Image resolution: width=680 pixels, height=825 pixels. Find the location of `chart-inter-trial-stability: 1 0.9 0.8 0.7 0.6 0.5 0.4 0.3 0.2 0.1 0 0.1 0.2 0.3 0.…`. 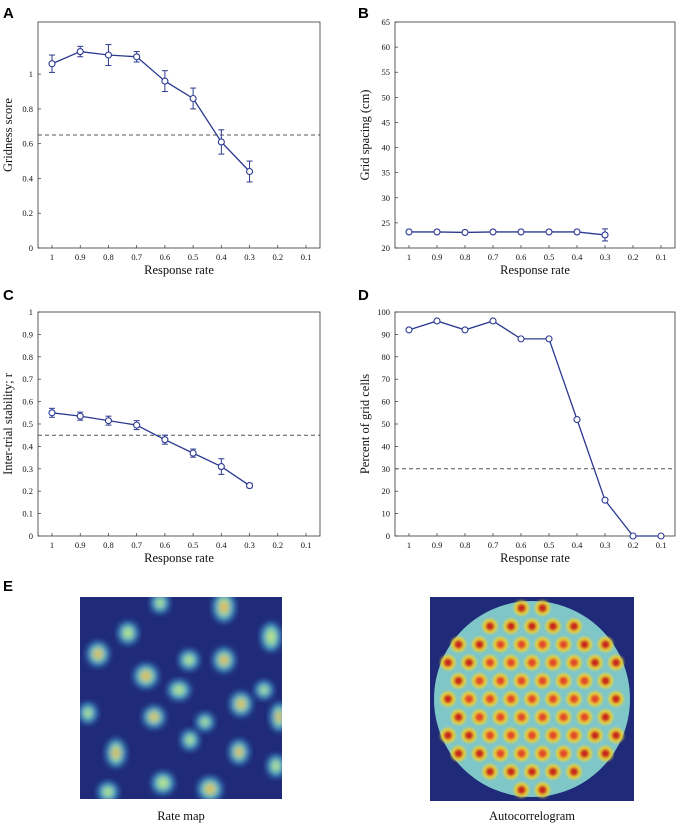

chart-inter-trial-stability: 1 0.9 0.8 0.7 0.6 0.5 0.4 0.3 0.2 0.1 0 0.1 0.2 0.3 0.… is located at coordinates (161, 436).